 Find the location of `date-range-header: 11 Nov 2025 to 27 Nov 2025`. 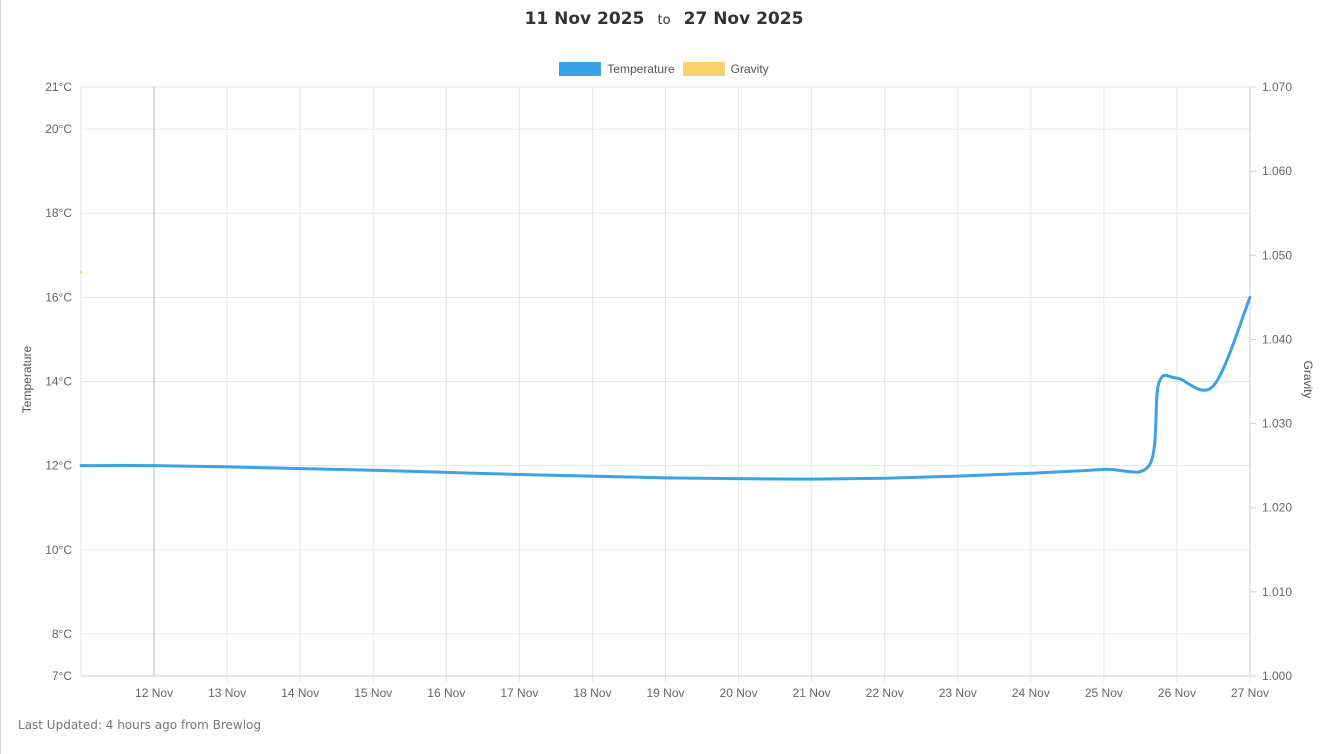

date-range-header: 11 Nov 2025 to 27 Nov 2025 is located at coordinates (664, 19).